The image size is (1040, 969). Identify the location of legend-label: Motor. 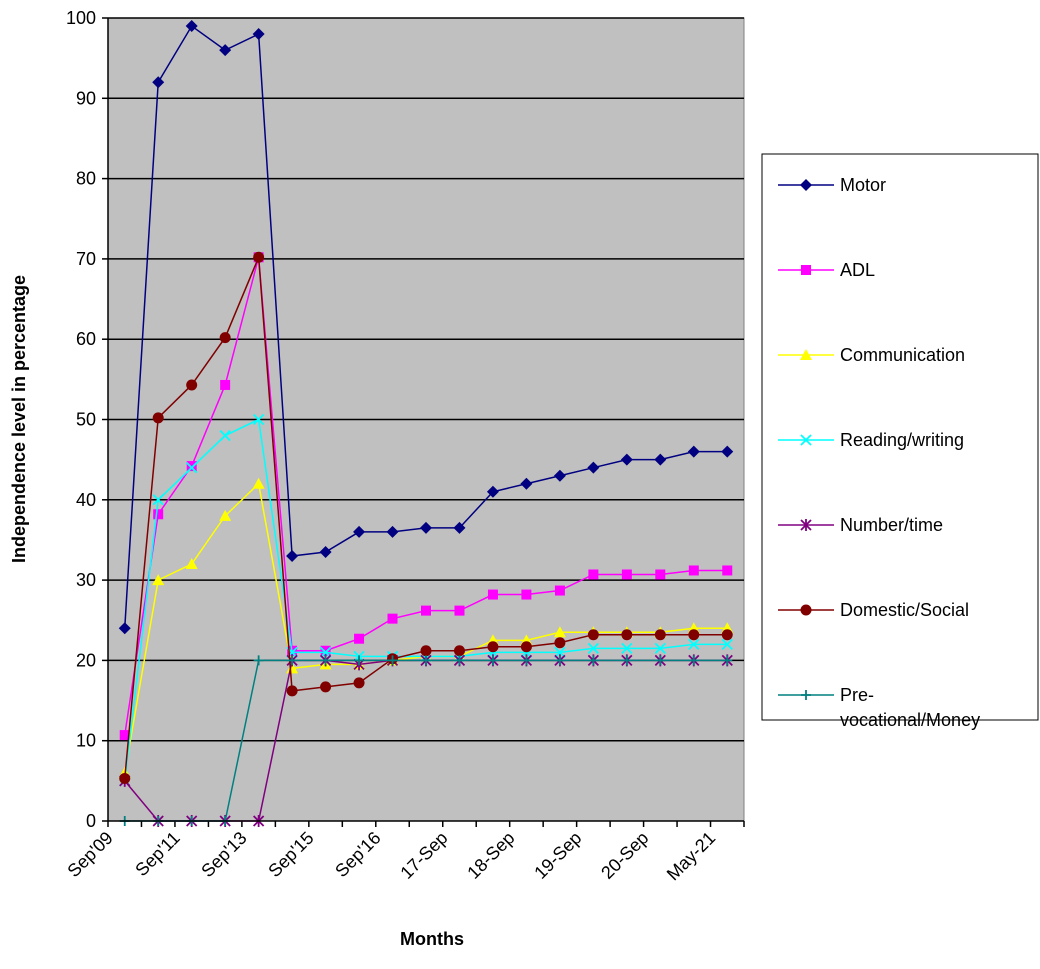
(863, 185).